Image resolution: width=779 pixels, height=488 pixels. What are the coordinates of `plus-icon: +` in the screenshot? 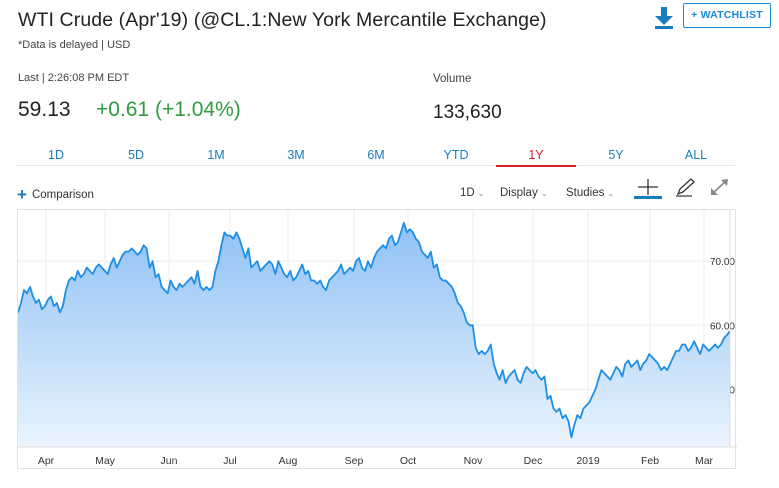 It's located at (22, 194).